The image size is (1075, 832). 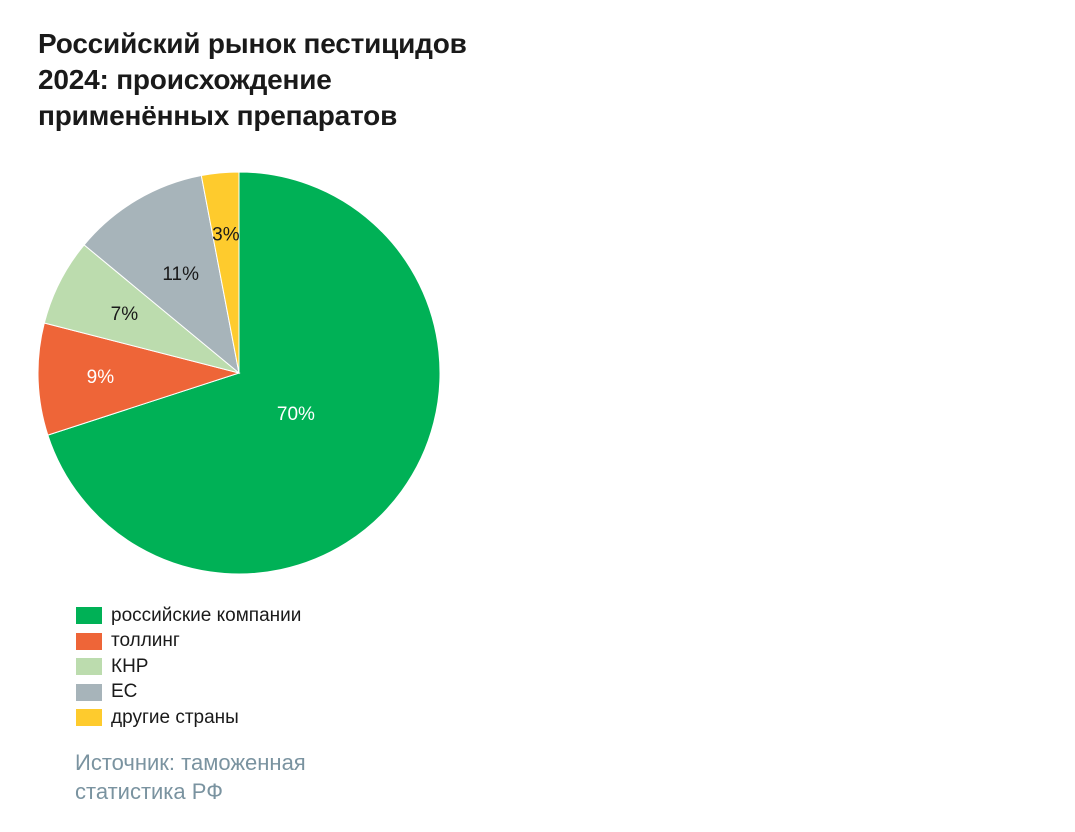 I want to click on pie-slice-tolling, so click(x=139, y=379).